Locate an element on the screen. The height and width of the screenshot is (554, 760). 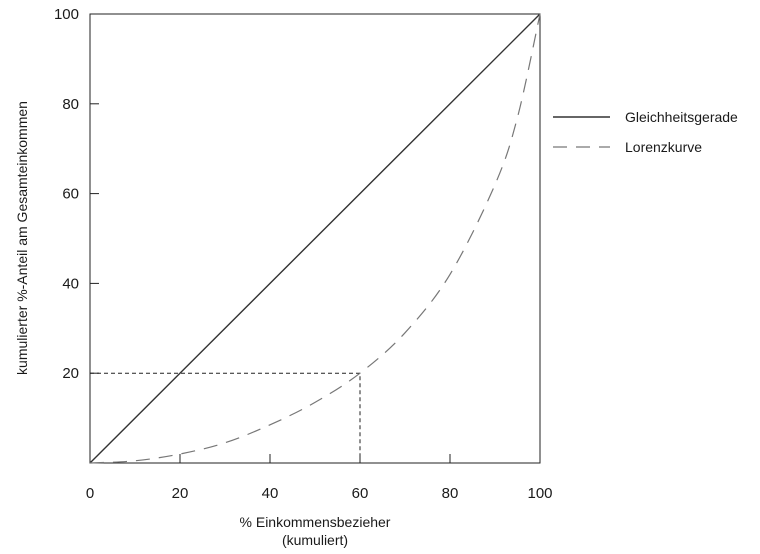
x-axis-title-line1: % Einkommensbezieher is located at coordinates (315, 522).